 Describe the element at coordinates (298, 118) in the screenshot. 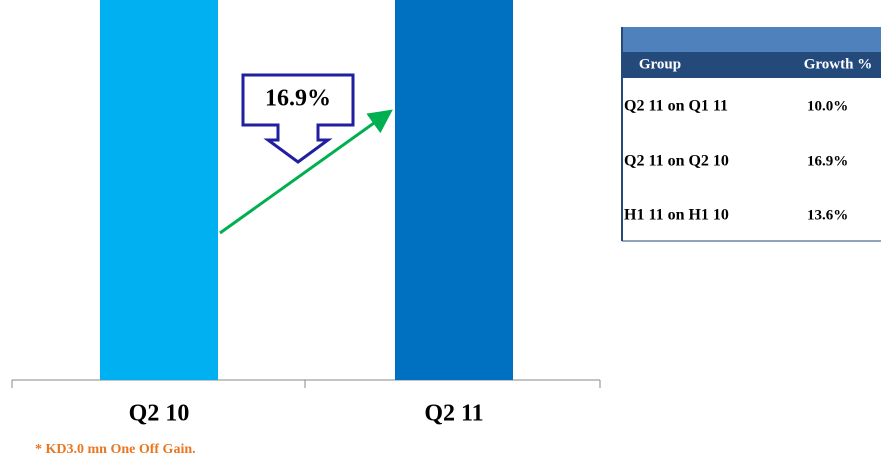

I see `growth-callout` at that location.